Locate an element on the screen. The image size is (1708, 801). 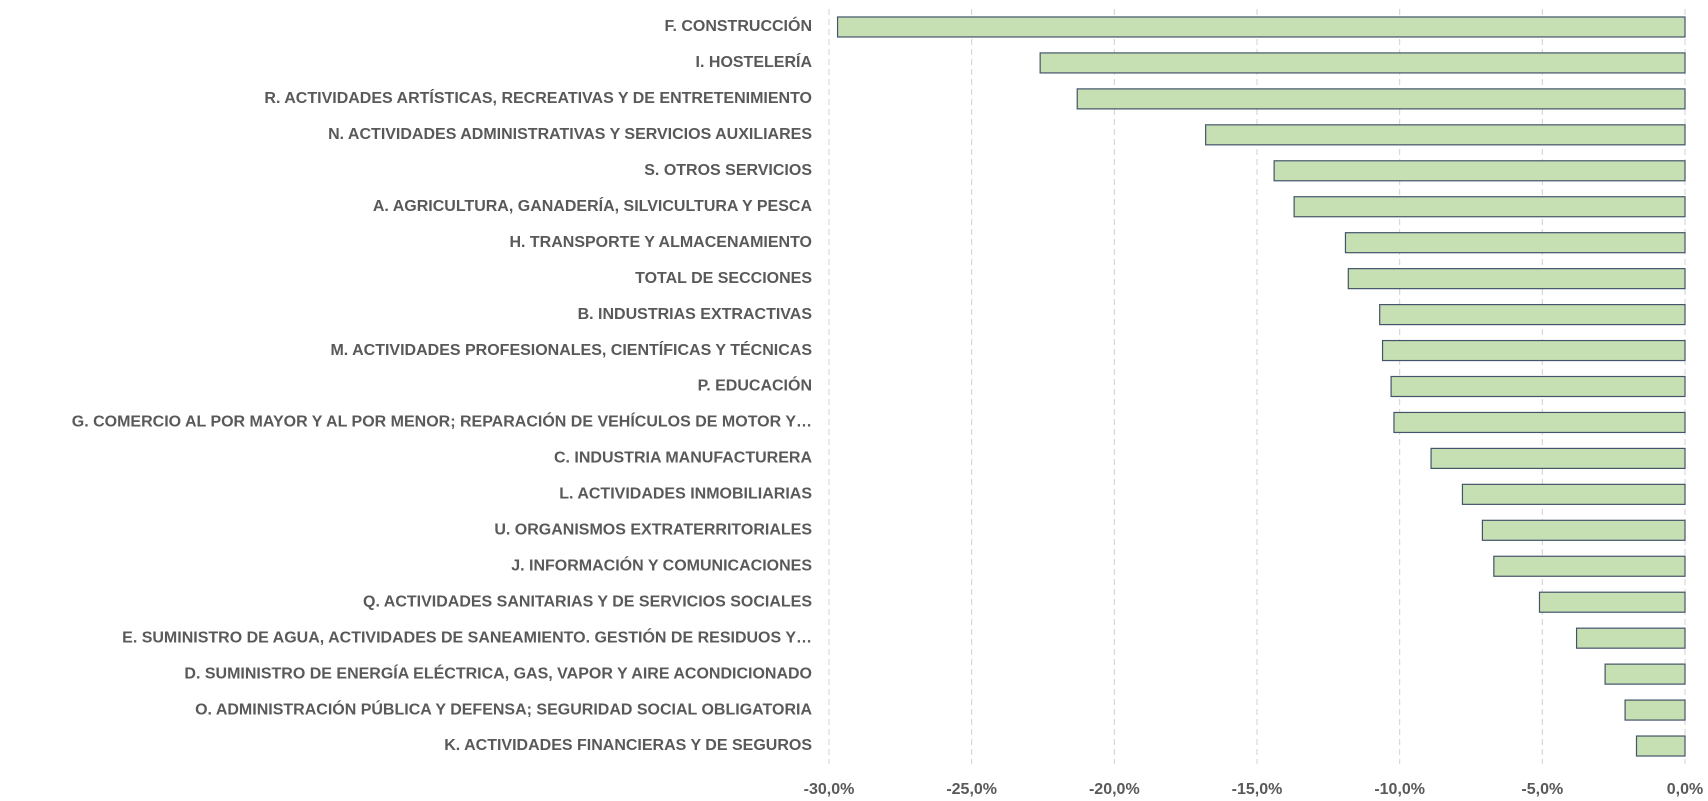
x-tick-label: -5,0% is located at coordinates (1542, 789).